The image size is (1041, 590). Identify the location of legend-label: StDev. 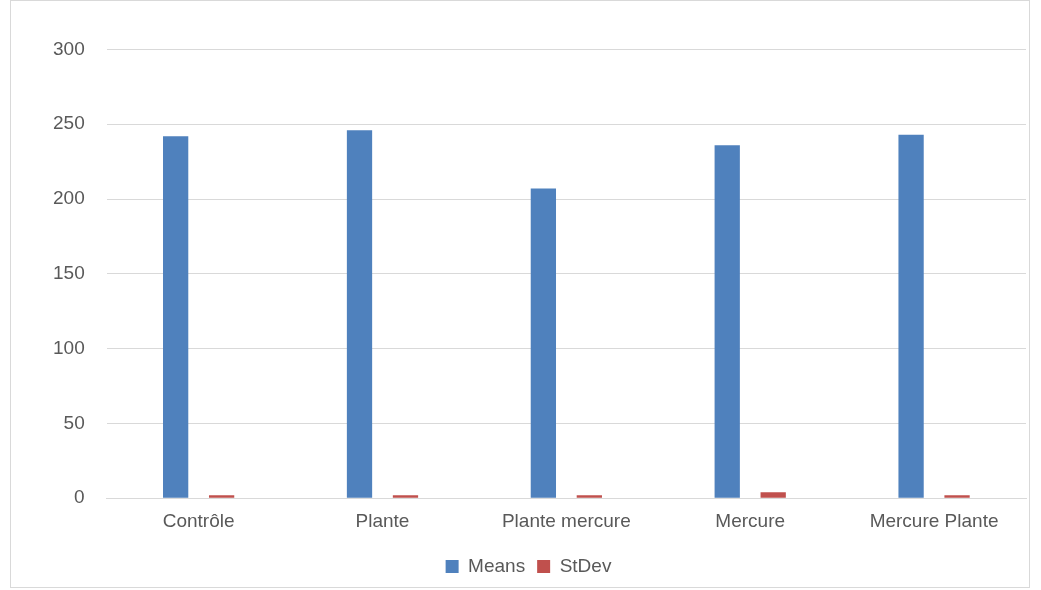
(585, 565).